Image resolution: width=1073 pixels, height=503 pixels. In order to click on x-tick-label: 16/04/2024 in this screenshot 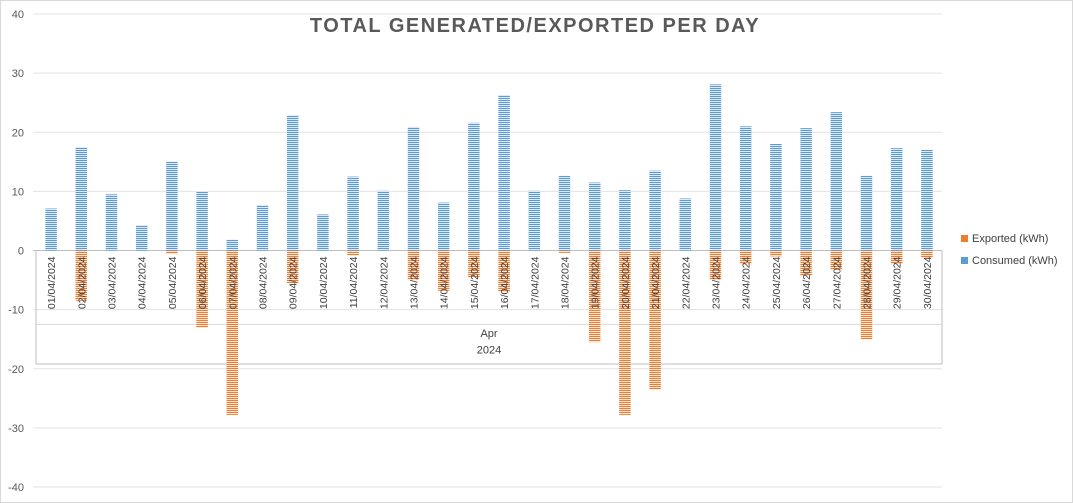, I will do `click(505, 282)`.